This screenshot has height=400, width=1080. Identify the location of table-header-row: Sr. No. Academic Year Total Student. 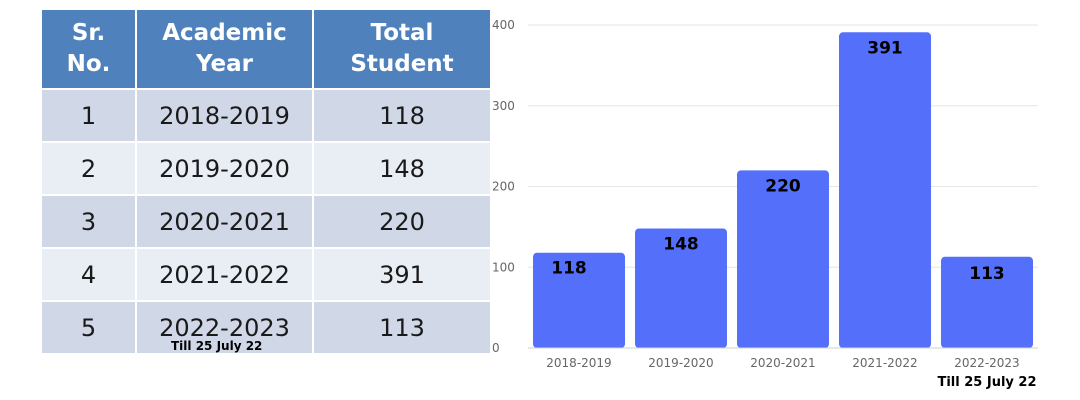
(266, 49).